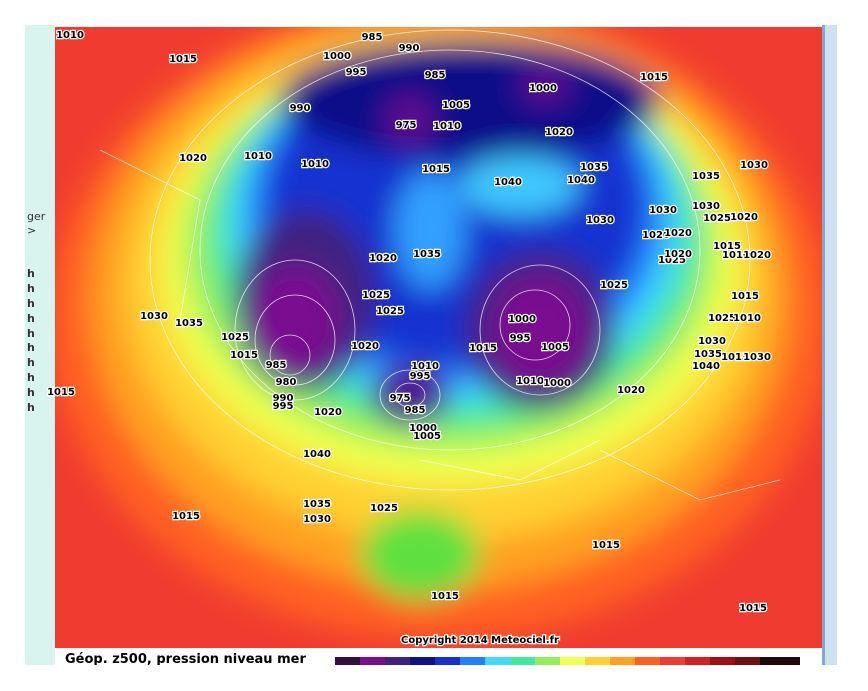 This screenshot has height=691, width=868. I want to click on sidebar-text: ger, so click(36, 216).